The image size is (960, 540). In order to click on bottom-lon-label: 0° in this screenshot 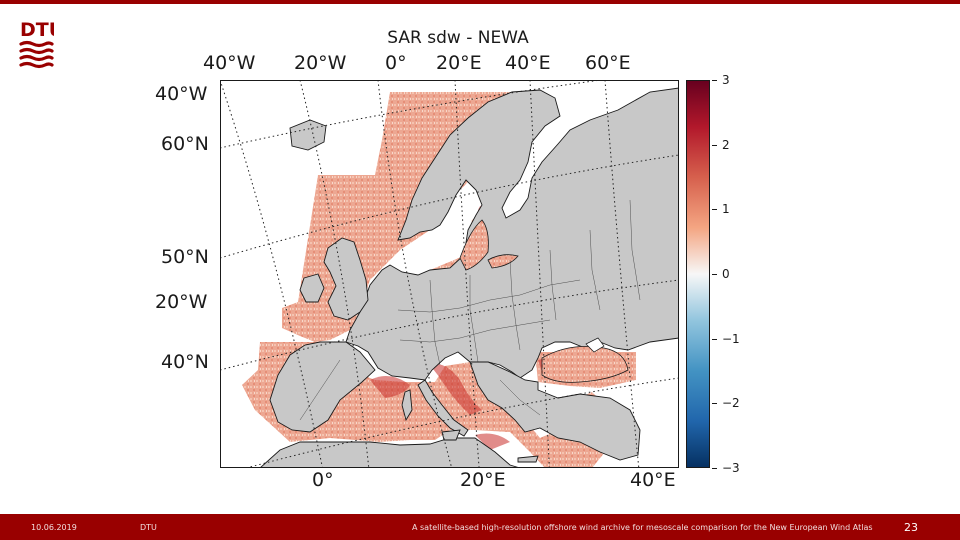, I will do `click(323, 480)`.